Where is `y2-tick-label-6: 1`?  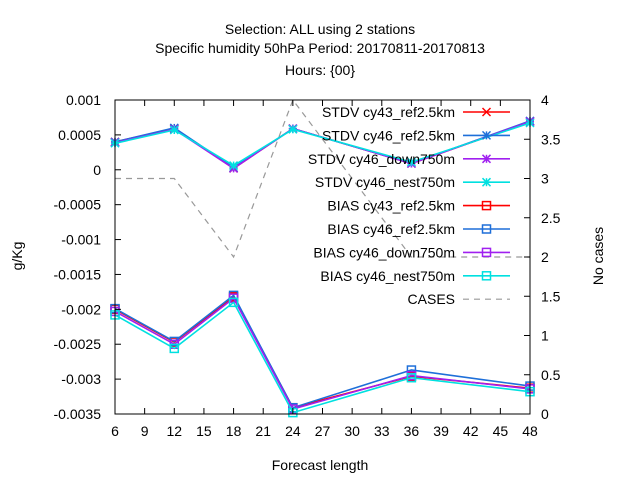 y2-tick-label-6: 1 is located at coordinates (545, 336).